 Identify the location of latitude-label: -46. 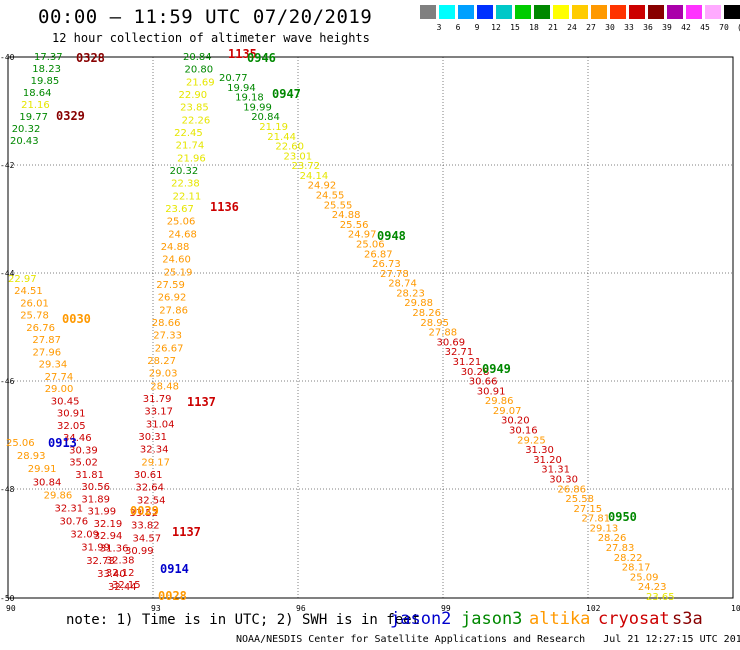
(7, 381).